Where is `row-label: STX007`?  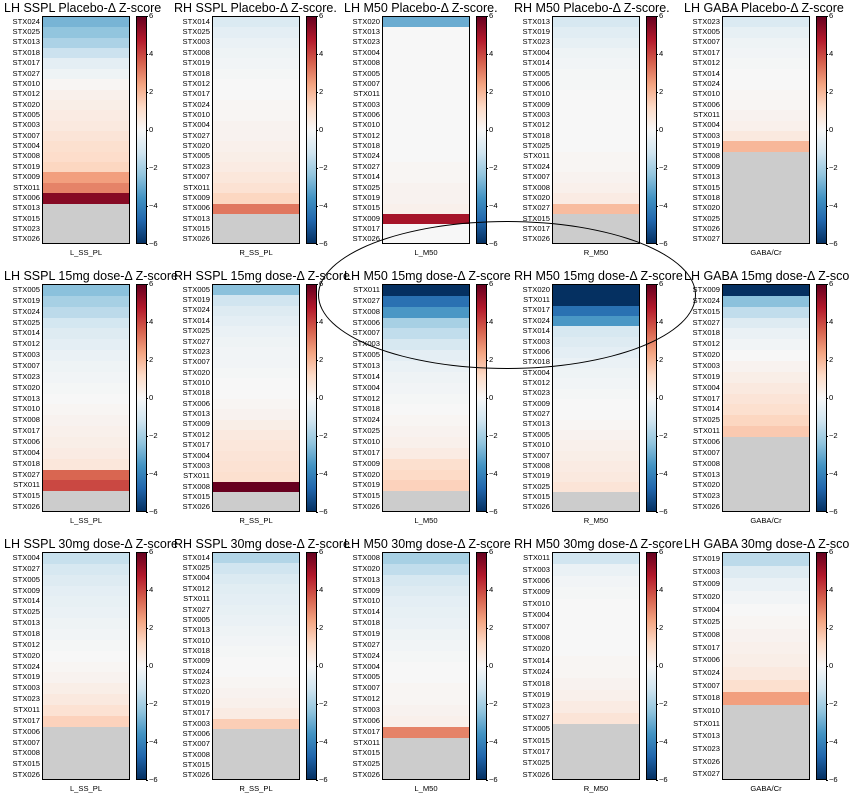 row-label: STX007 is located at coordinates (706, 685).